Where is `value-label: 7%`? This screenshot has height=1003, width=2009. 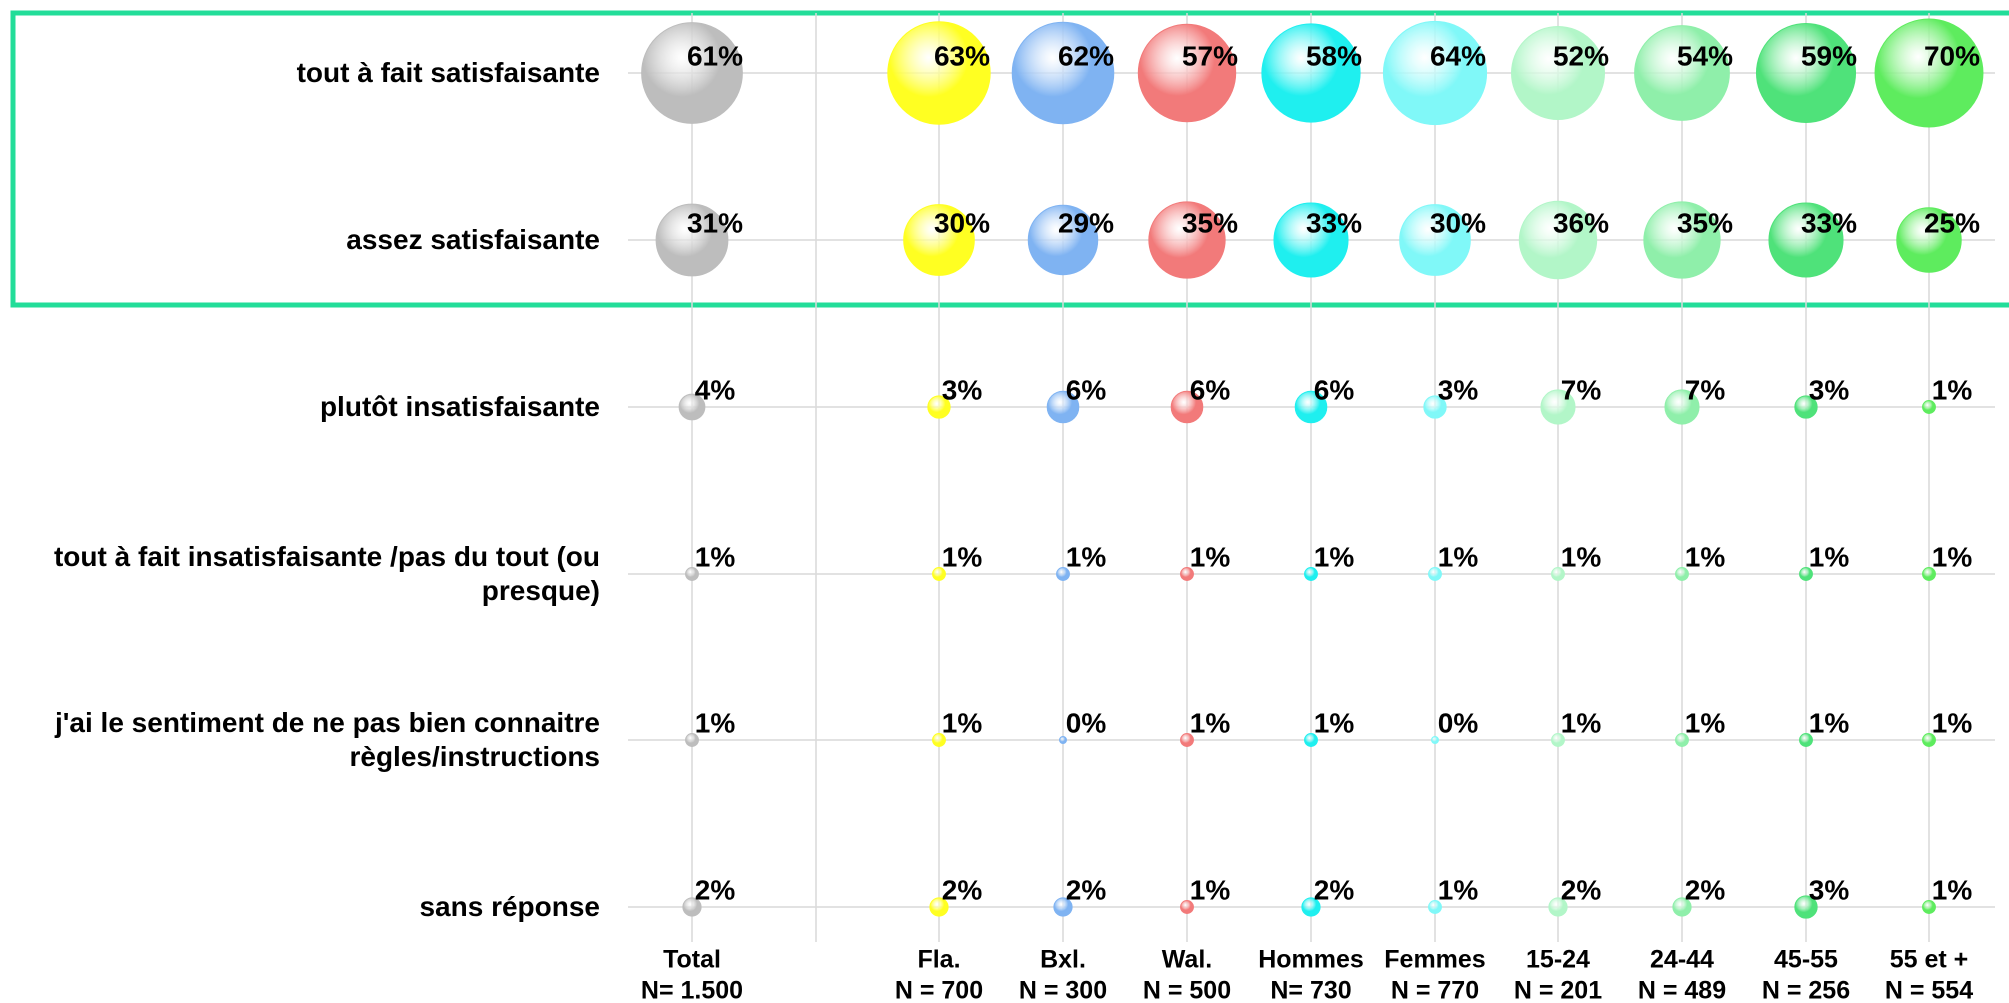 value-label: 7% is located at coordinates (1581, 389).